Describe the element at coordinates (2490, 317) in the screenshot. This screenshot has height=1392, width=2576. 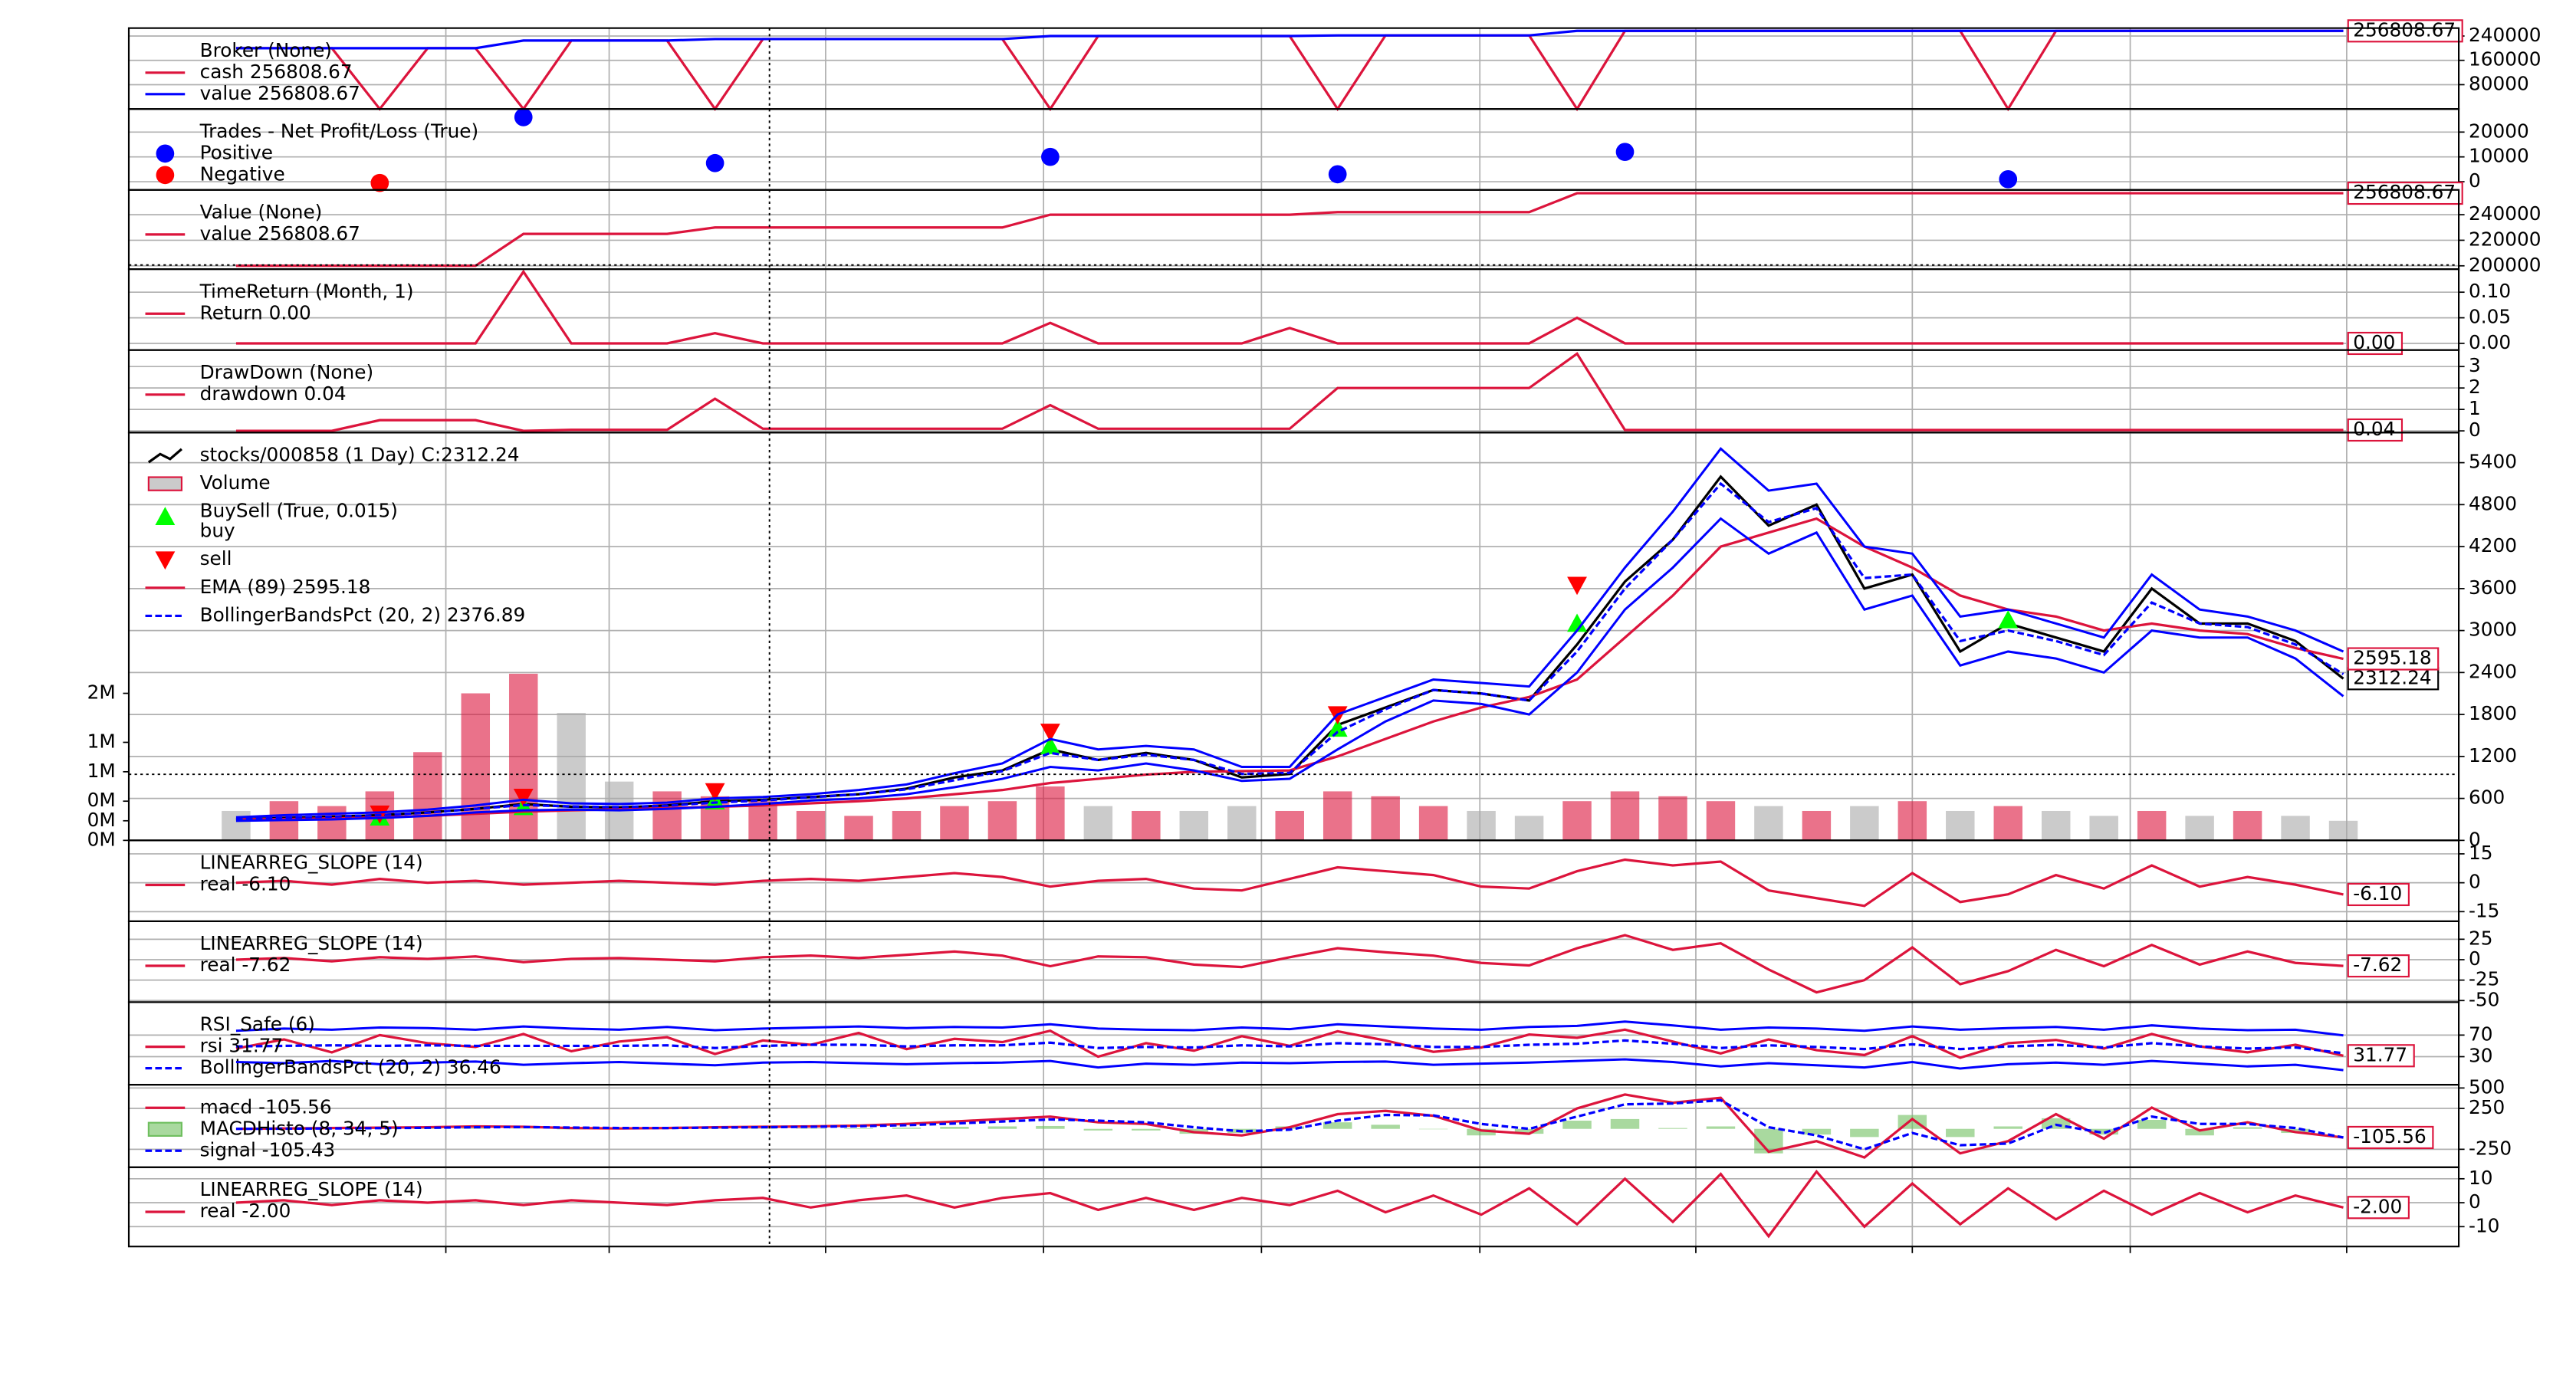
I see `y-tick-label: 0.05` at that location.